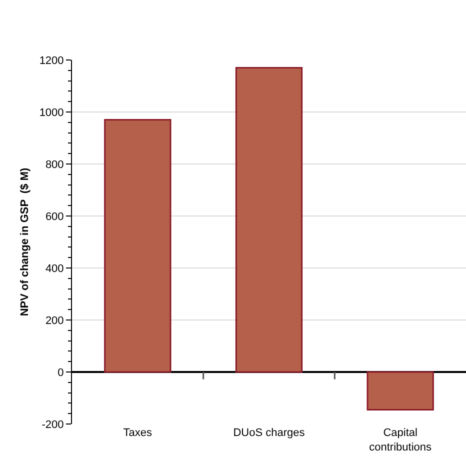 This screenshot has height=469, width=466. Describe the element at coordinates (61, 372) in the screenshot. I see `y-tick-label: 0` at that location.